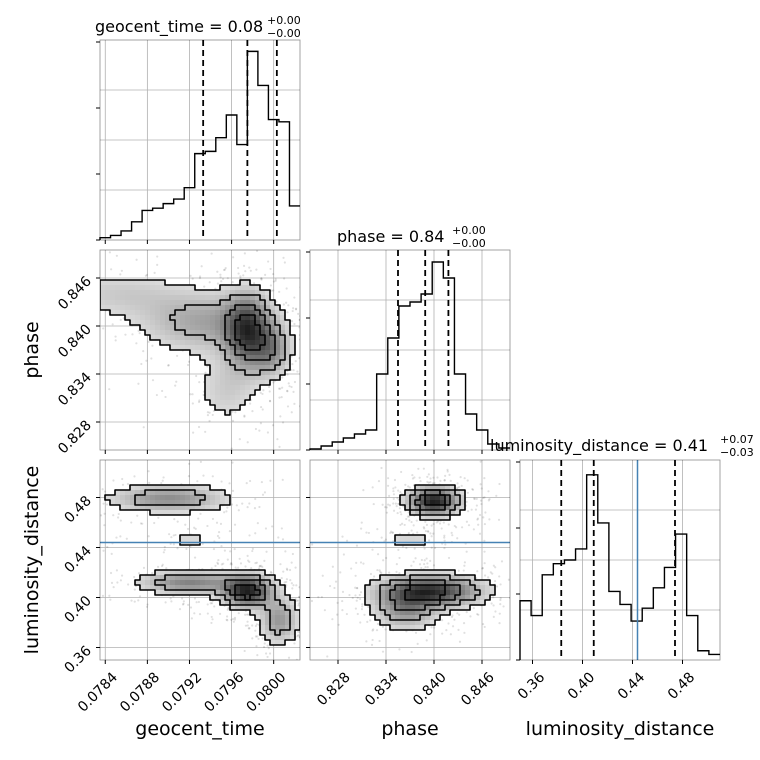  I want to click on contour-level, so click(250, 332).